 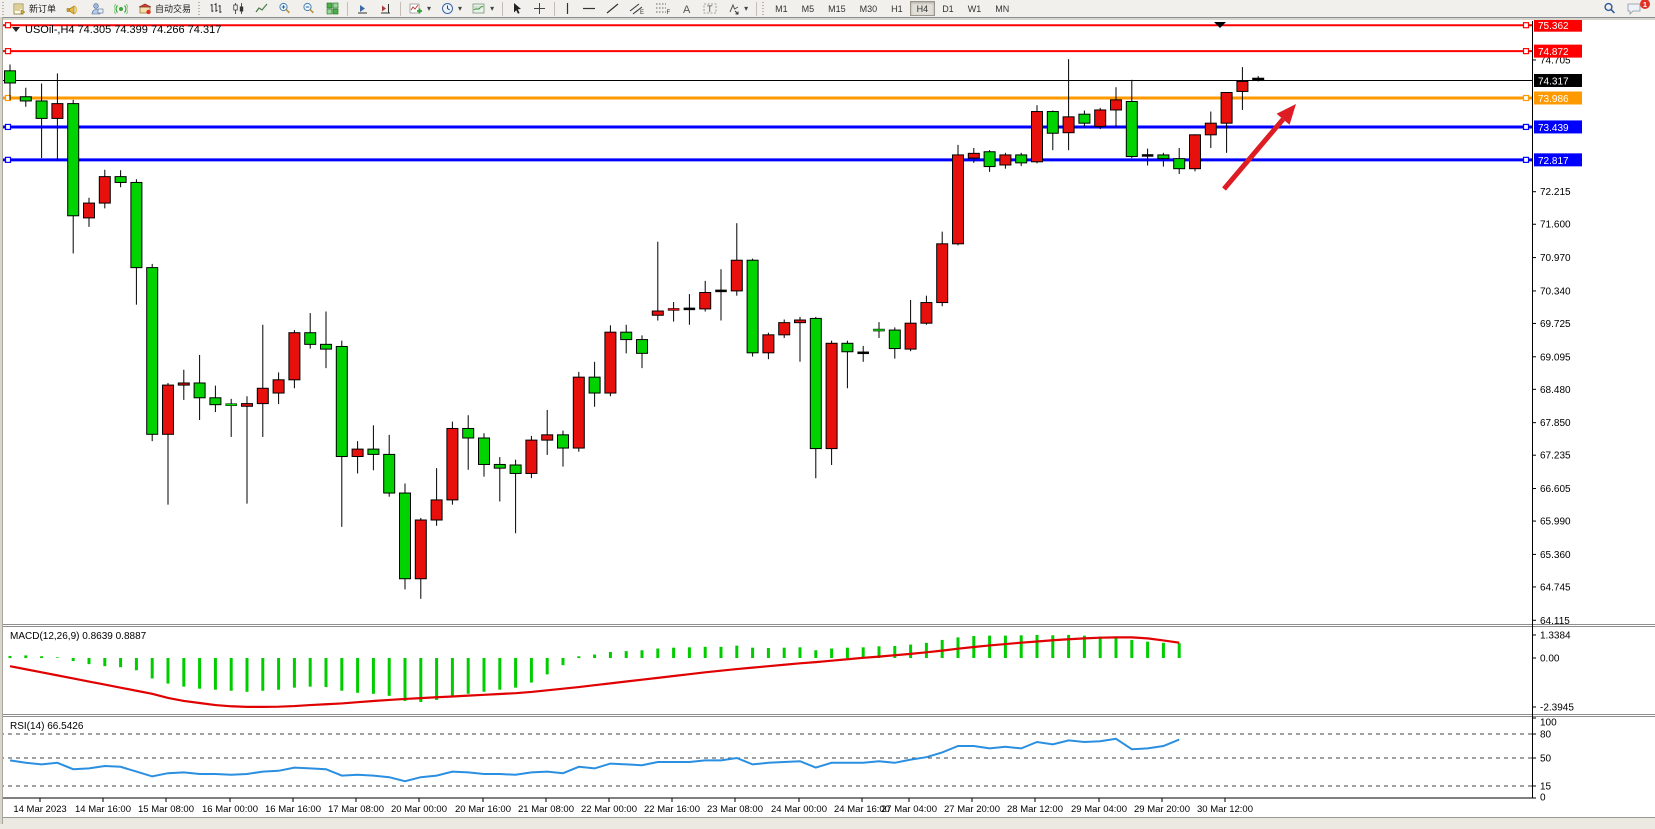 I want to click on rsi-tick: 80, so click(x=1546, y=735).